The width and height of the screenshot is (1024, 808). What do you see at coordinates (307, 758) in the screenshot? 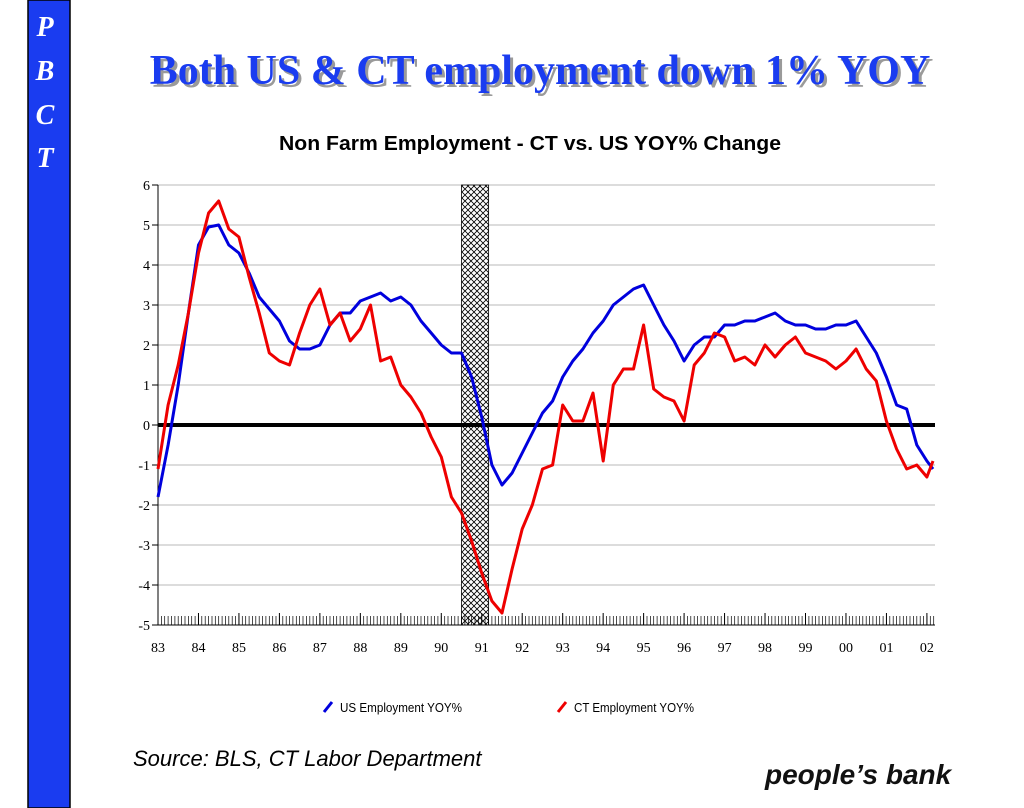
I see `source-note: Source: BLS, CT Labor Department` at bounding box center [307, 758].